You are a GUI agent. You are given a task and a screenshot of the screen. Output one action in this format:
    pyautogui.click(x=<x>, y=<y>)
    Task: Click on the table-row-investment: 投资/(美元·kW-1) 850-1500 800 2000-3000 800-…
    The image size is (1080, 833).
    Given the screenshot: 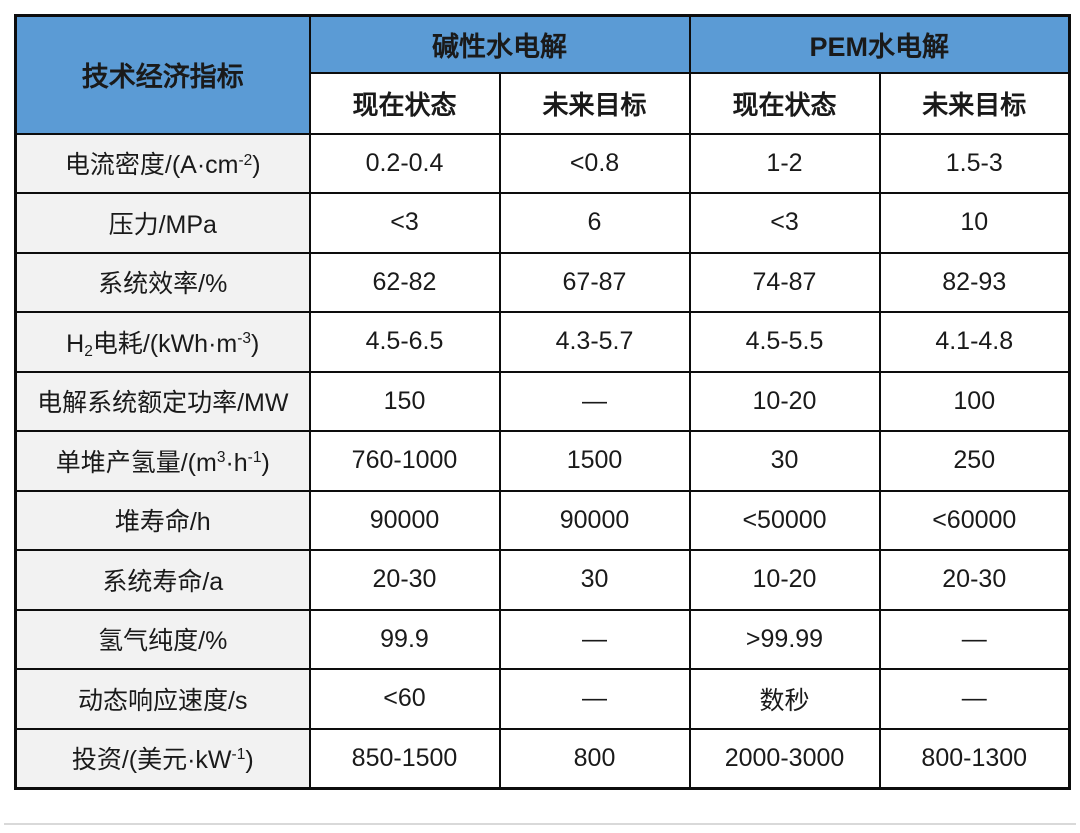 What is the action you would take?
    pyautogui.click(x=542, y=758)
    